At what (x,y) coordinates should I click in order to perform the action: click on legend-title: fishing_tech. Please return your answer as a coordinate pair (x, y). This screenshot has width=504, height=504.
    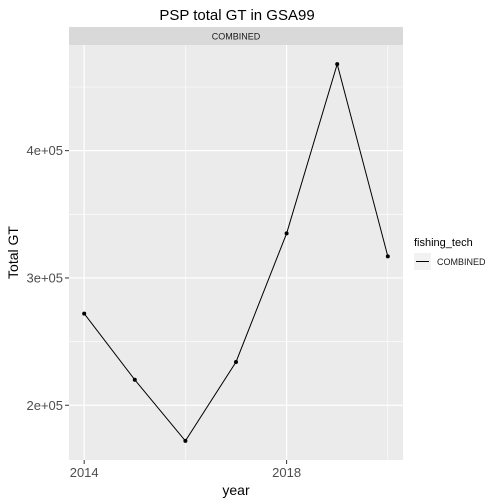
    Looking at the image, I should click on (443, 243).